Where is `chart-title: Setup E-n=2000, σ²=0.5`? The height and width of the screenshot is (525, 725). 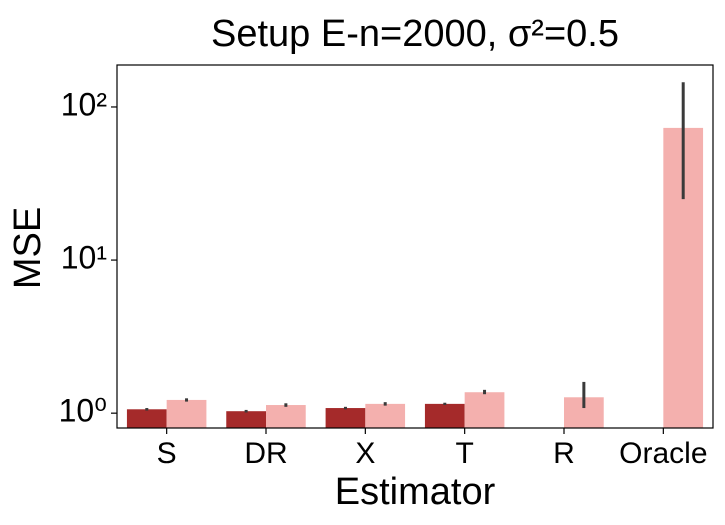
chart-title: Setup E-n=2000, σ²=0.5 is located at coordinates (415, 34).